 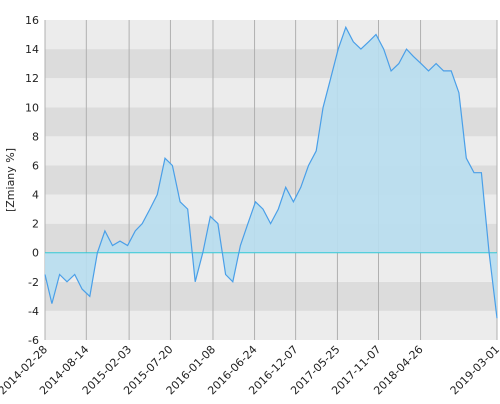 What do you see at coordinates (32, 49) in the screenshot?
I see `y-tick-label: 14` at bounding box center [32, 49].